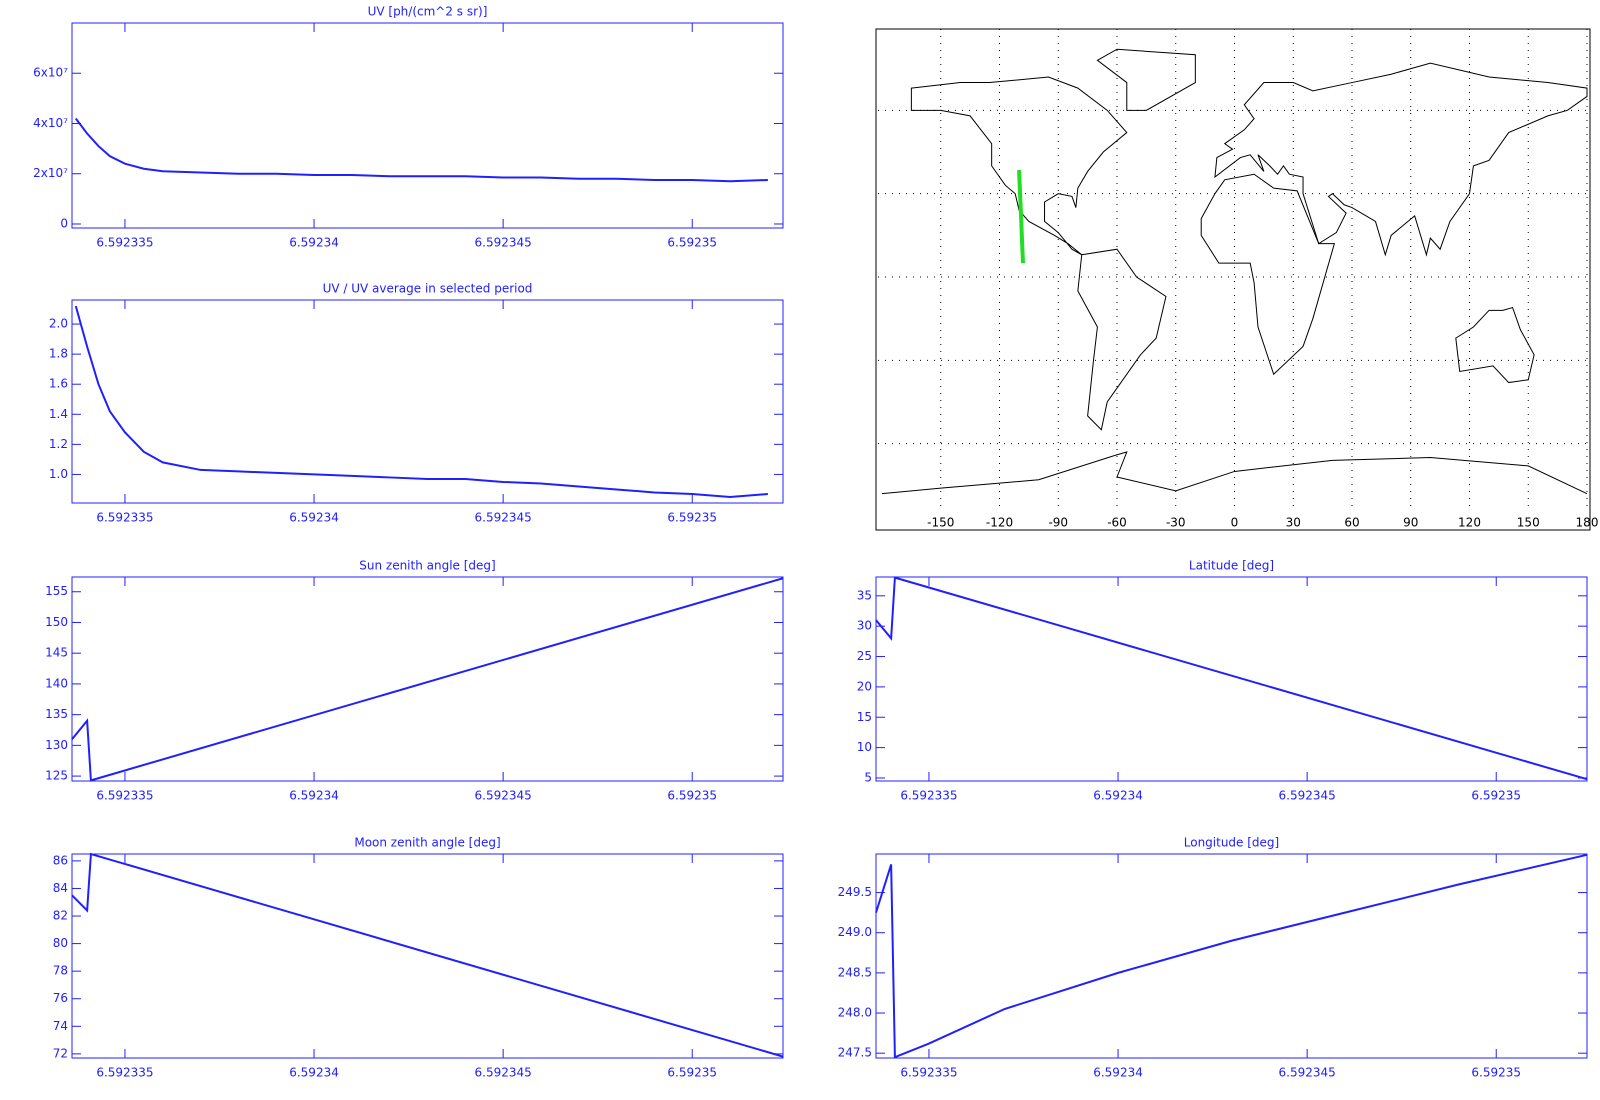 The image size is (1600, 1100). I want to click on x-tick-label: -60, so click(1117, 523).